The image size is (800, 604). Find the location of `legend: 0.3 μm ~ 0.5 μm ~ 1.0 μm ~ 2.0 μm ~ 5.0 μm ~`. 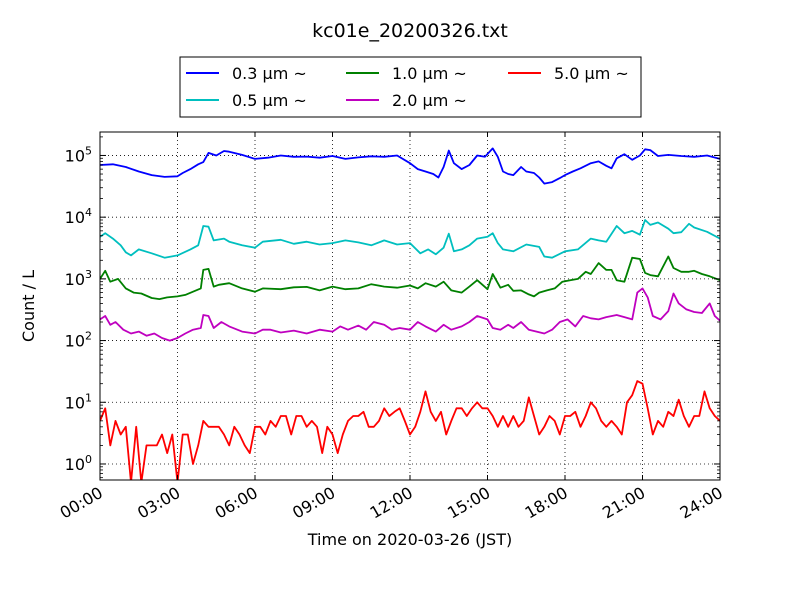

legend: 0.3 μm ~ 0.5 μm ~ 1.0 μm ~ 2.0 μm ~ 5.0 μm ~ is located at coordinates (407, 87).